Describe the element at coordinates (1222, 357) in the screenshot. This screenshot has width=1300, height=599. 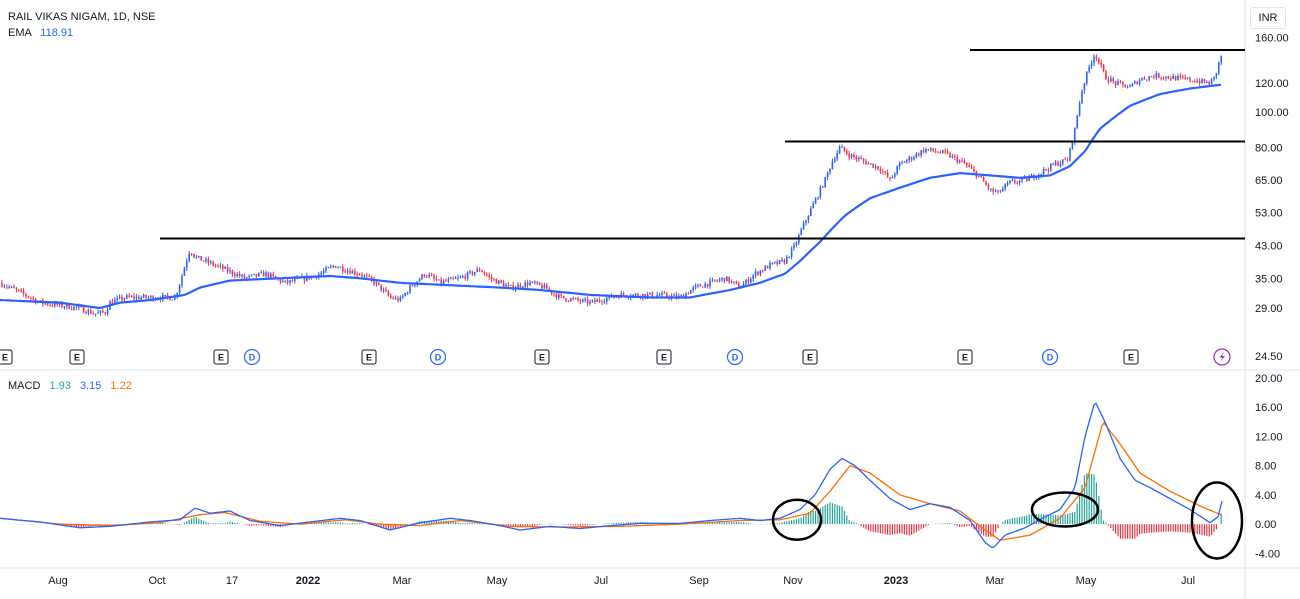
I see `lightning-icon` at that location.